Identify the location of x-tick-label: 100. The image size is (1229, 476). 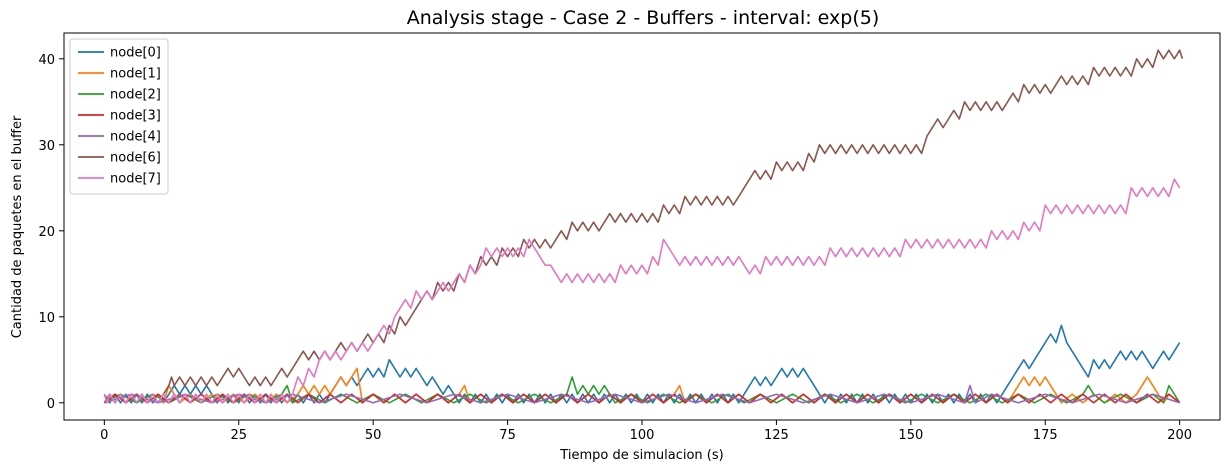
(642, 435).